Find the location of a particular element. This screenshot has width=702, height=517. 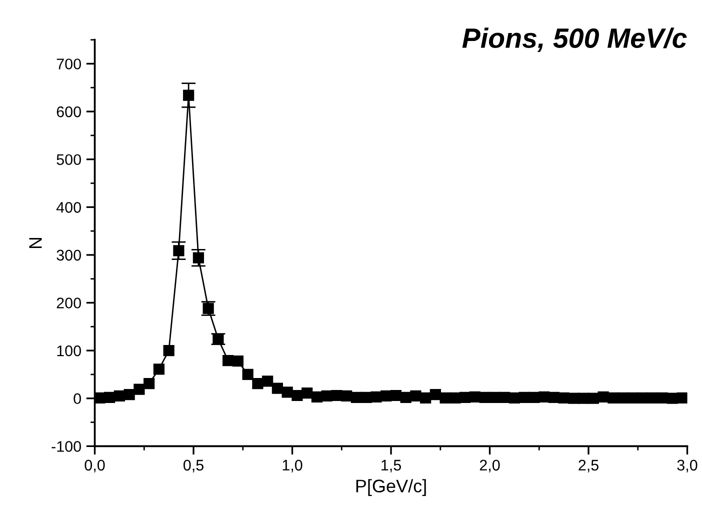

x-tick-label: 0,5 is located at coordinates (193, 466).